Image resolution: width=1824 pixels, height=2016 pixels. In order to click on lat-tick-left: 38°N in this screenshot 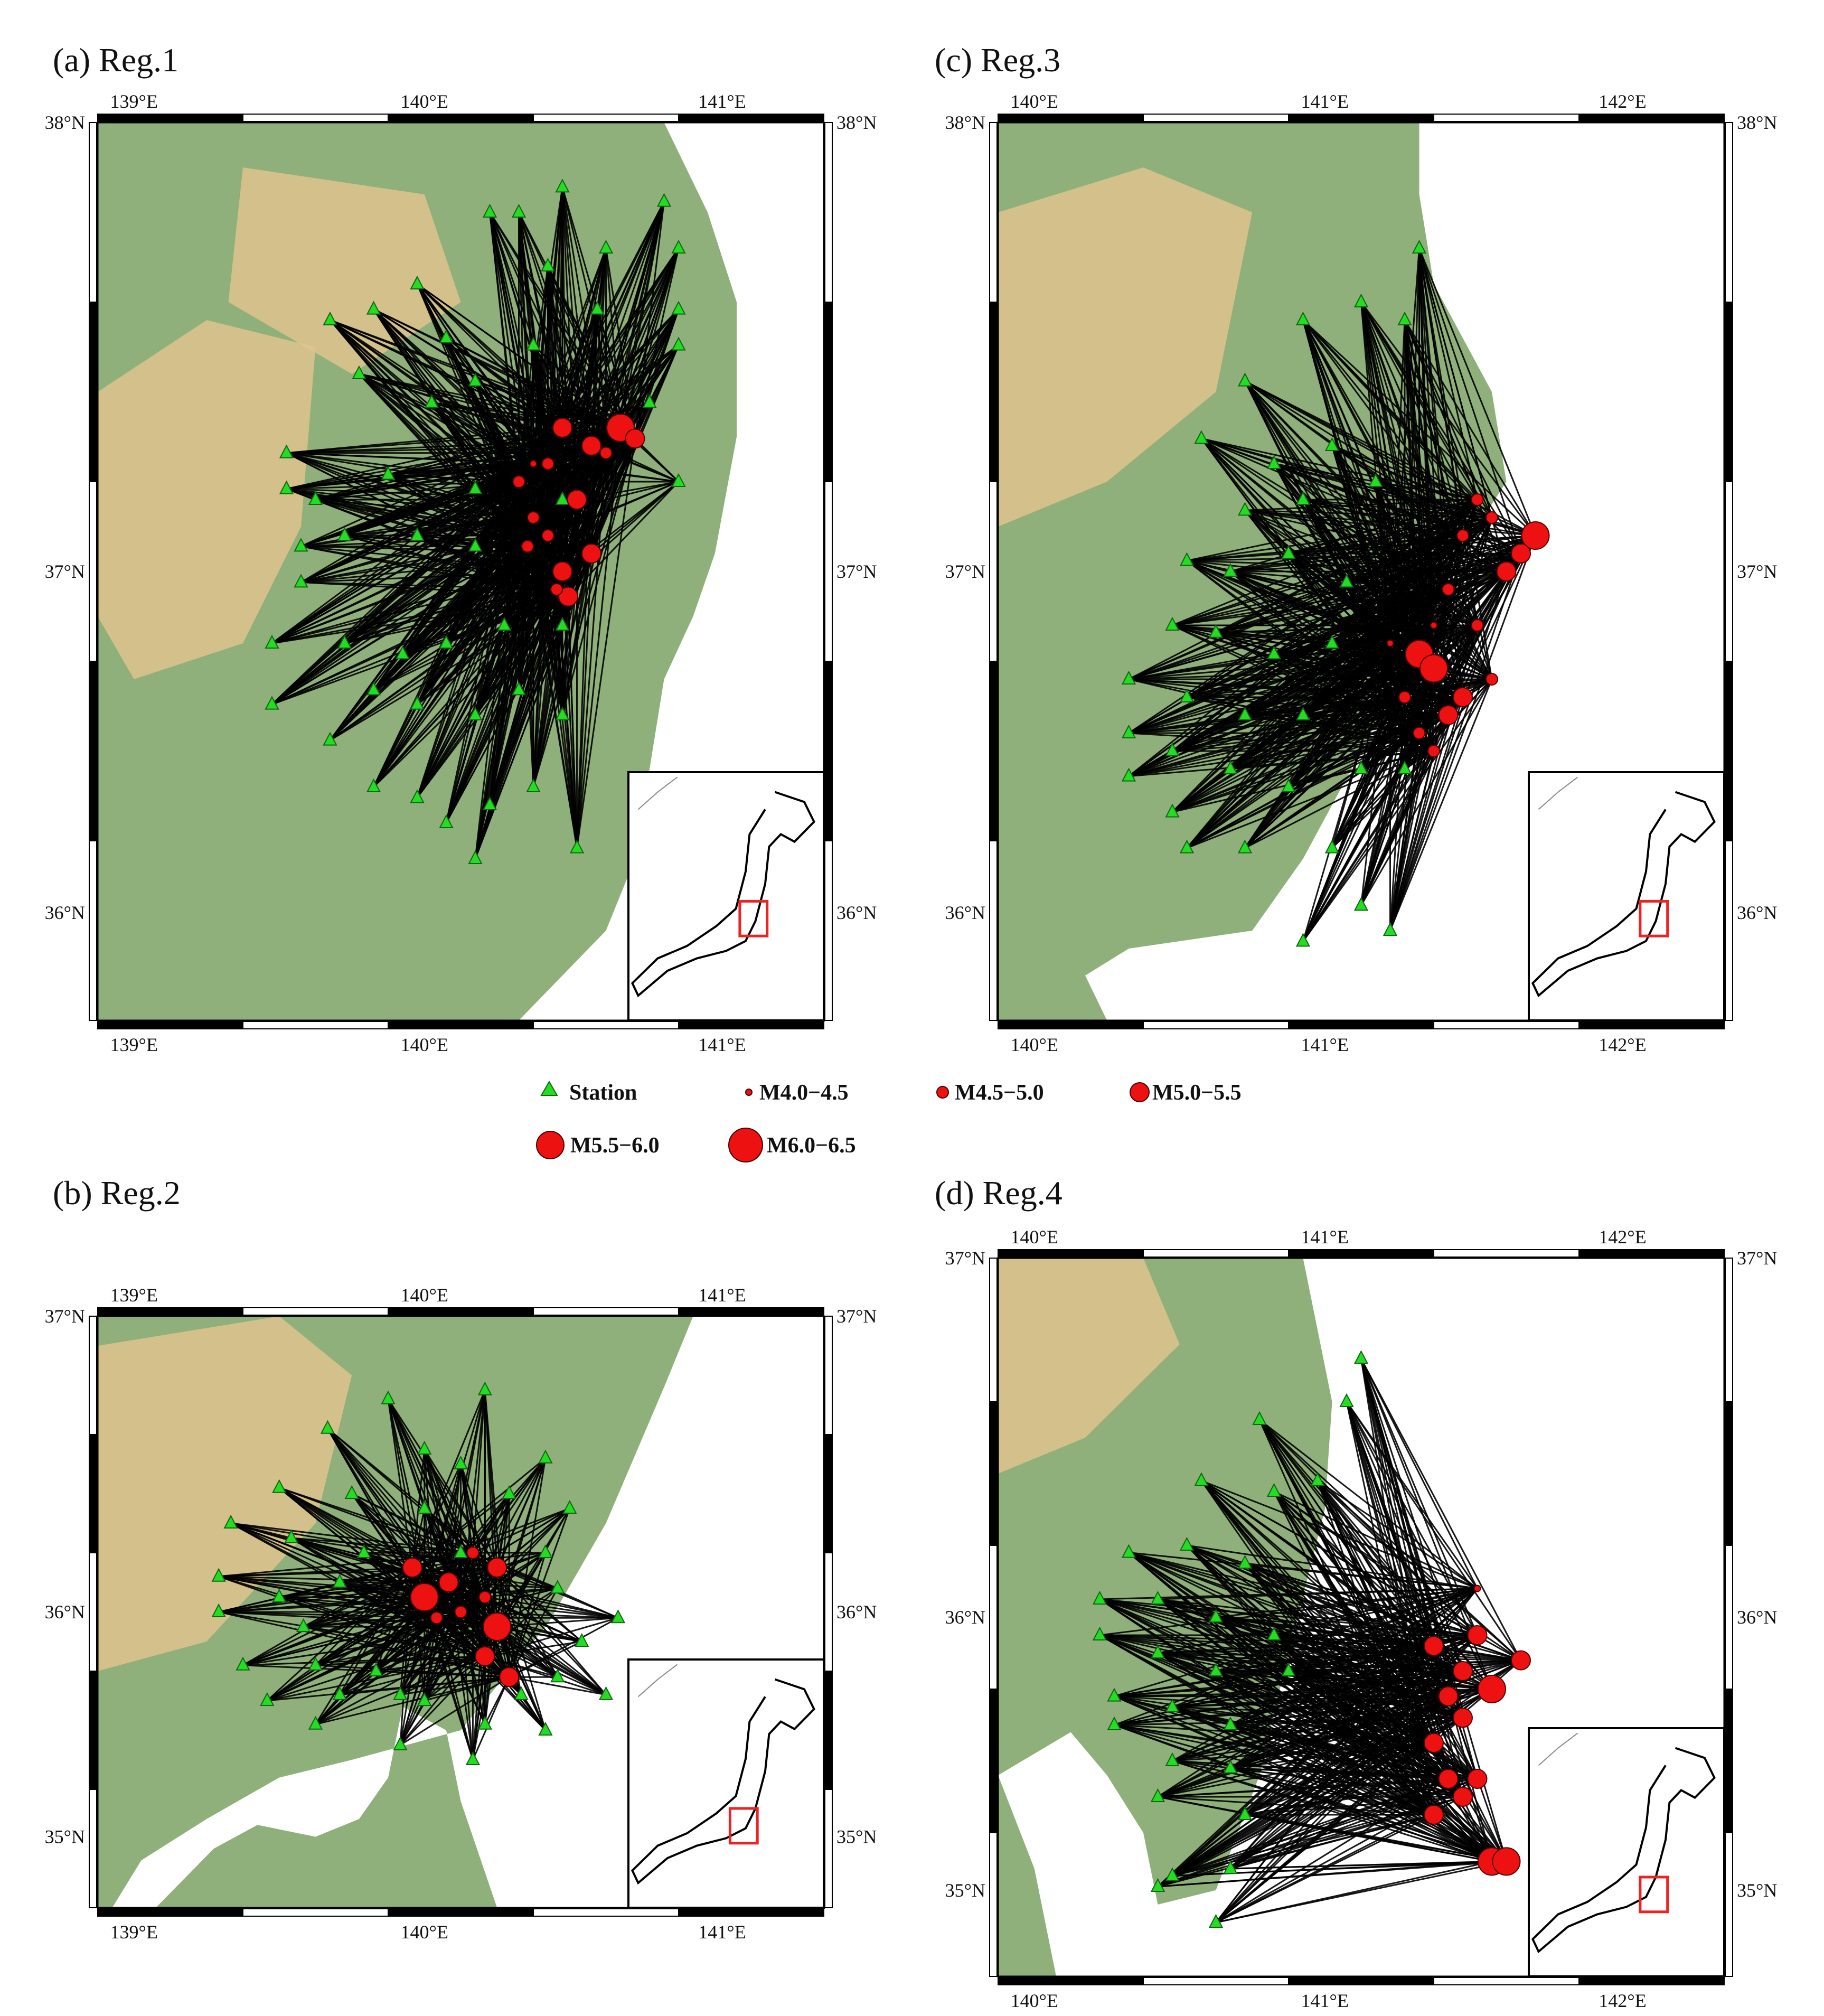, I will do `click(65, 122)`.